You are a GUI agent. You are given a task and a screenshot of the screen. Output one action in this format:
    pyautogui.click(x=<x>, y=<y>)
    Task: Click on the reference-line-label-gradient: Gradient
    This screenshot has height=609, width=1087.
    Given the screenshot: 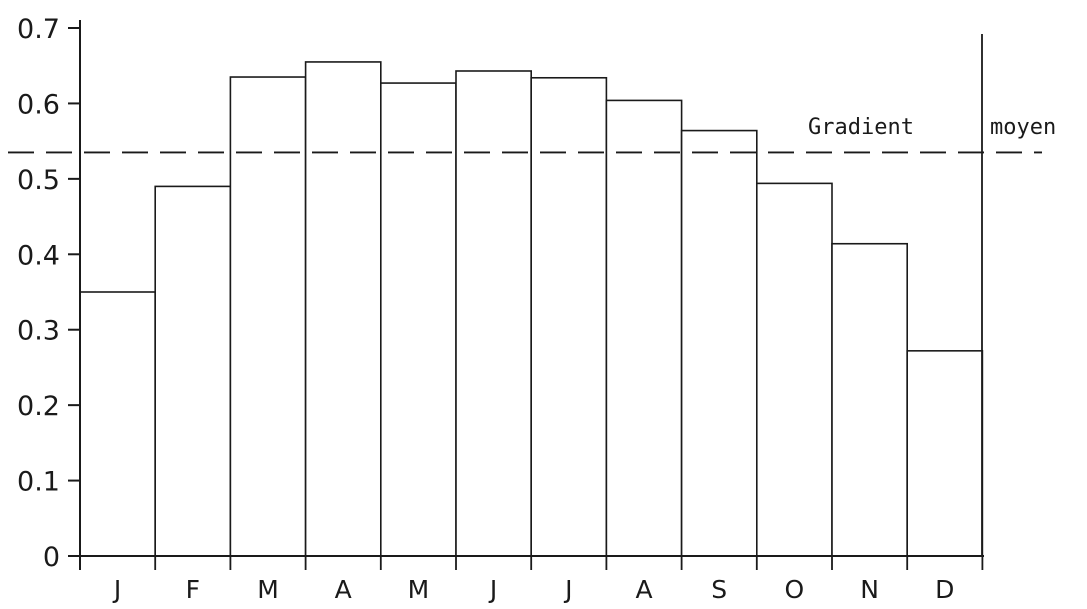 What is the action you would take?
    pyautogui.click(x=861, y=127)
    